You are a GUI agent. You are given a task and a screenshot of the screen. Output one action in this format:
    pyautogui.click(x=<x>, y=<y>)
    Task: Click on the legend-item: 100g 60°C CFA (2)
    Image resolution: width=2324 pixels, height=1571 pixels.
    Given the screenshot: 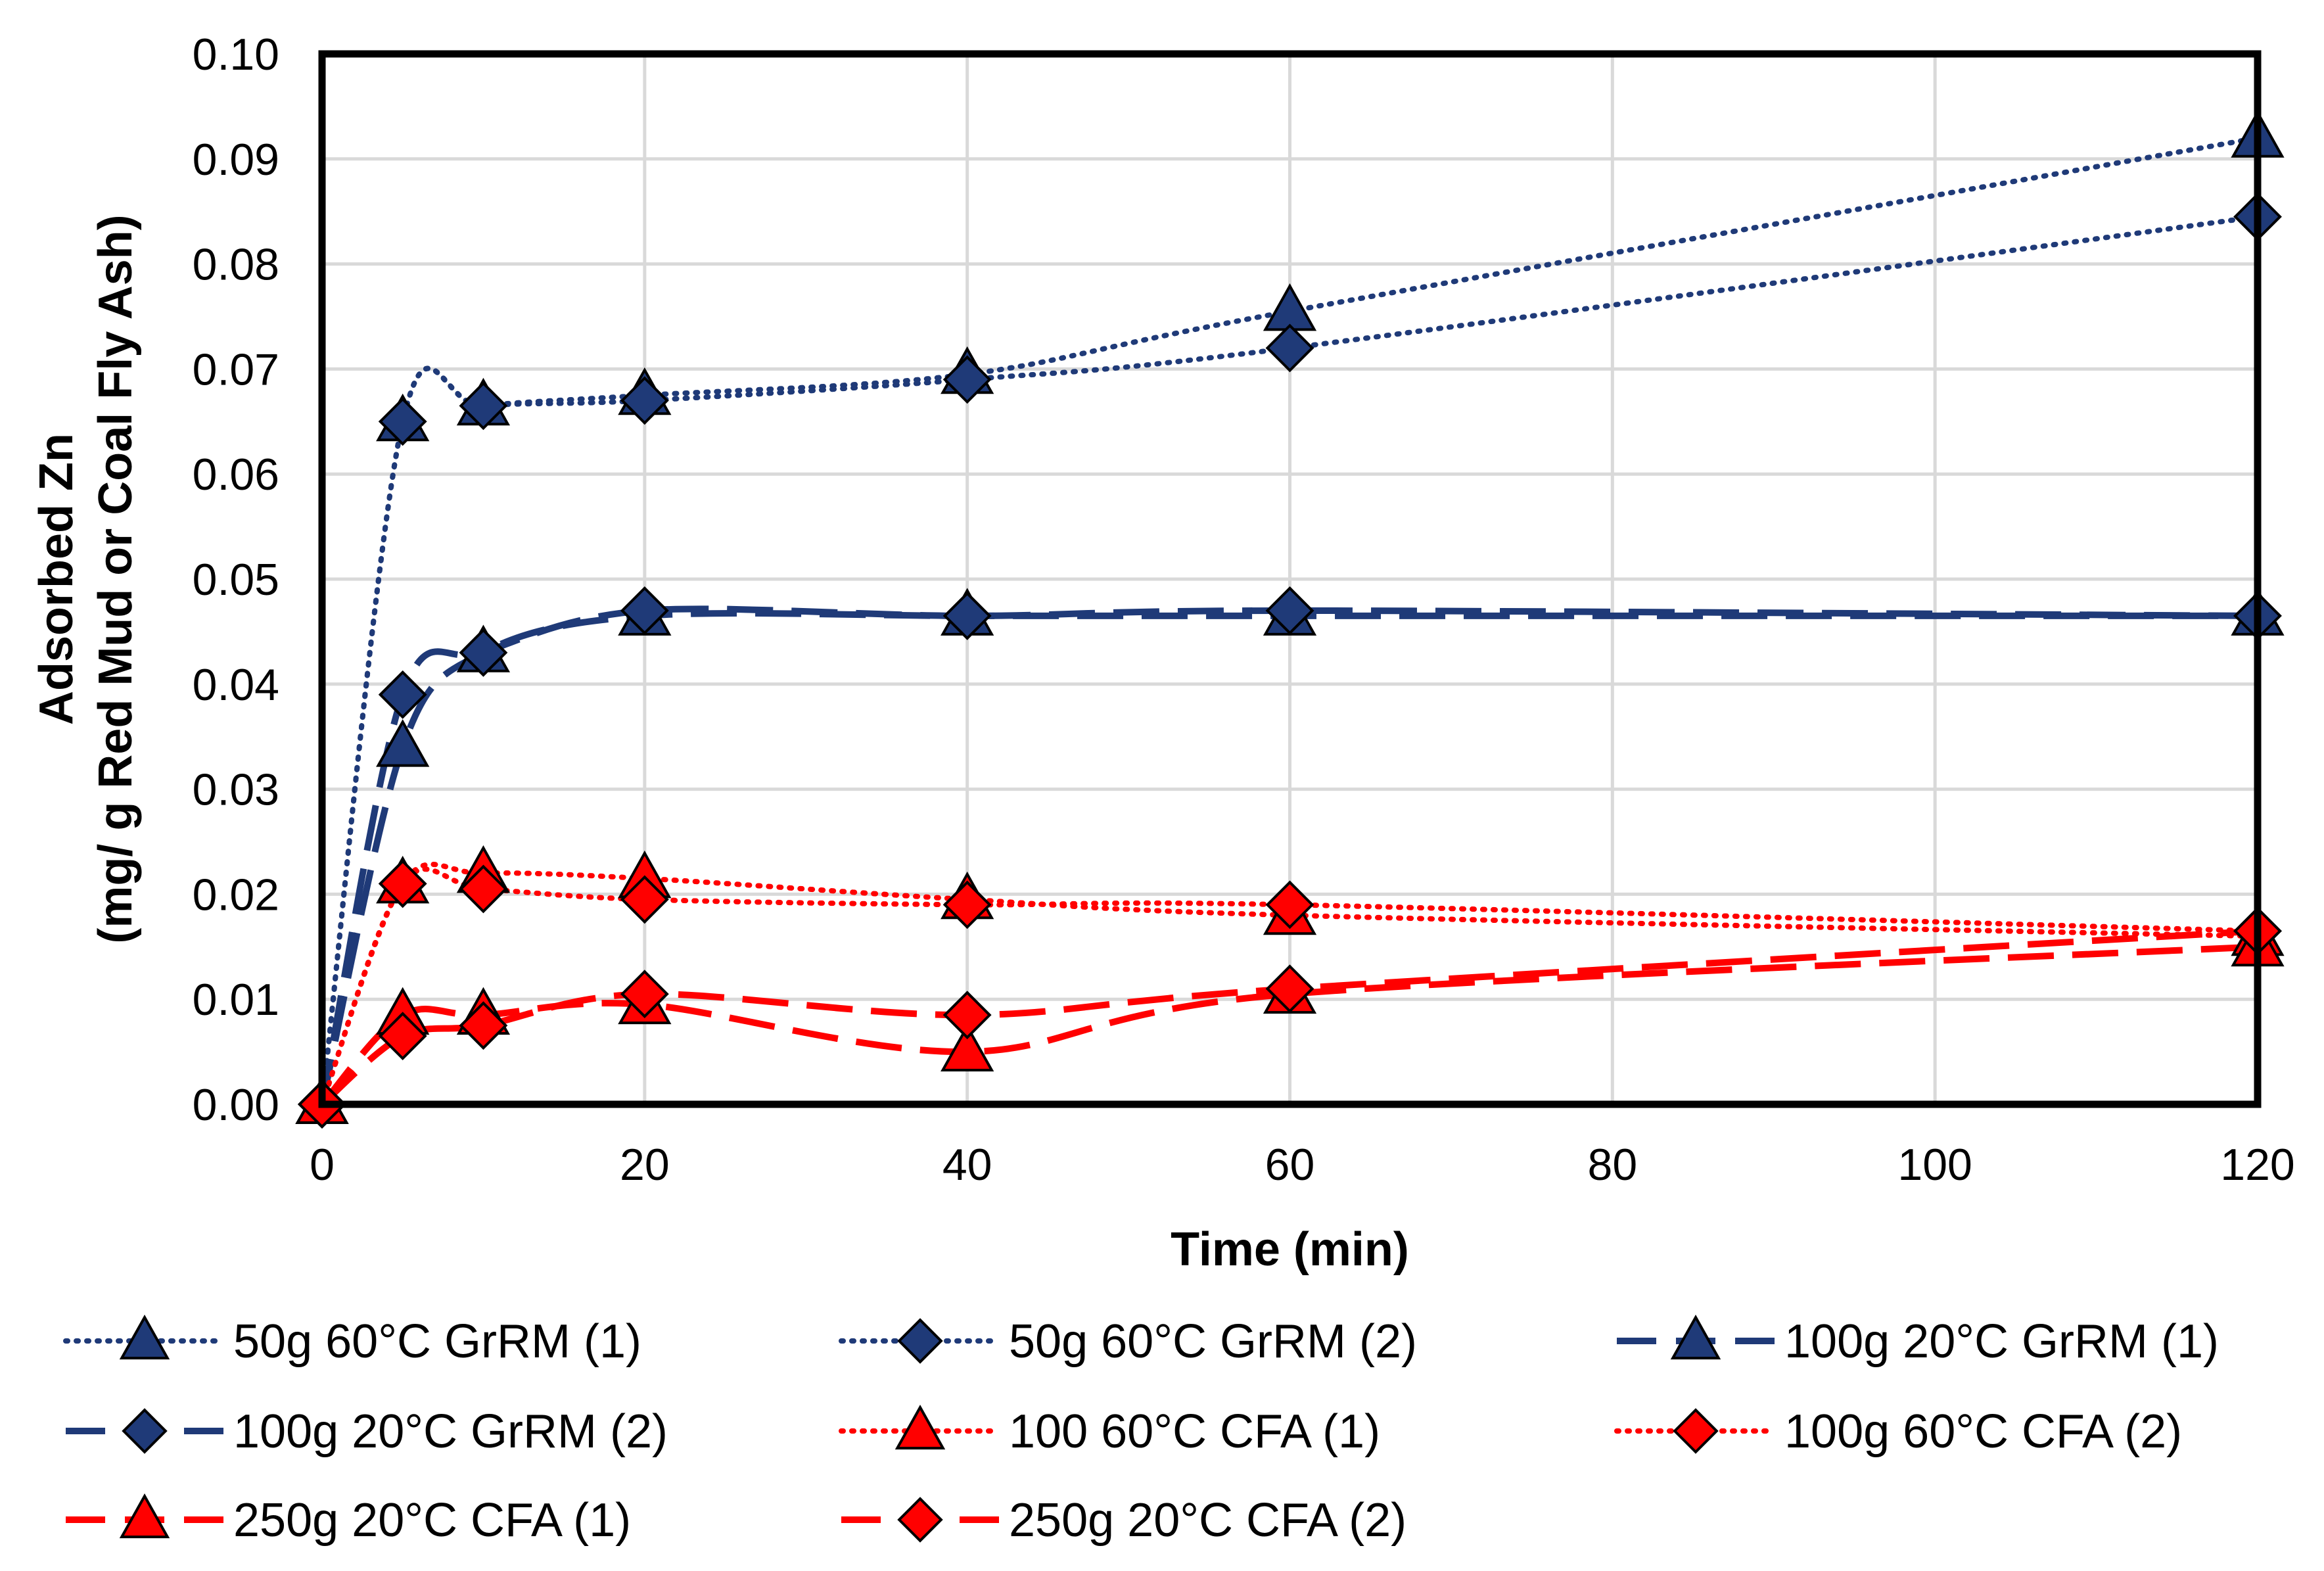 What is the action you would take?
    pyautogui.click(x=1898, y=1431)
    